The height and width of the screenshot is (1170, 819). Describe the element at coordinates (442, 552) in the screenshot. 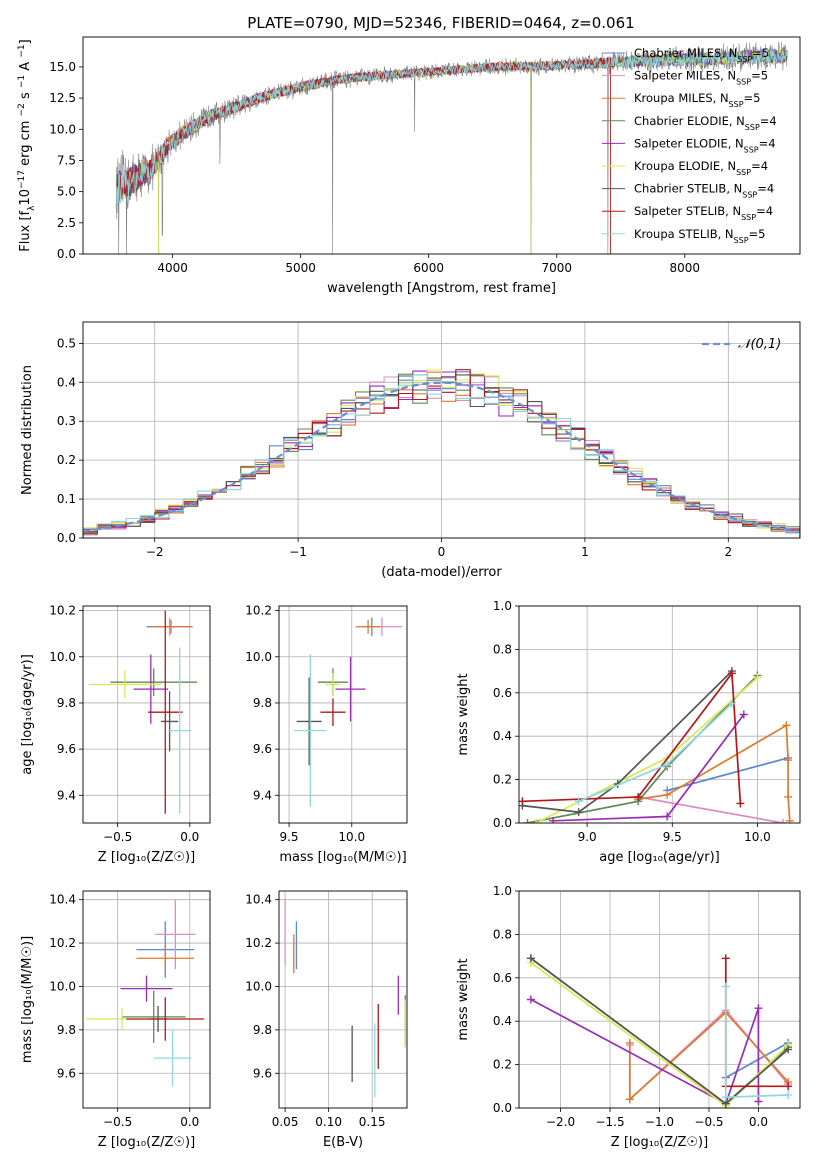

I see `x-tick-label: 0` at that location.